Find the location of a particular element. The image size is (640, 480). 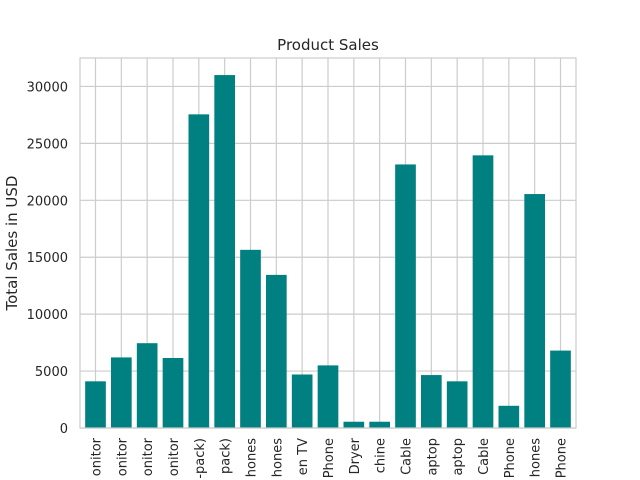

x-tick-label: -pack) is located at coordinates (200, 458).